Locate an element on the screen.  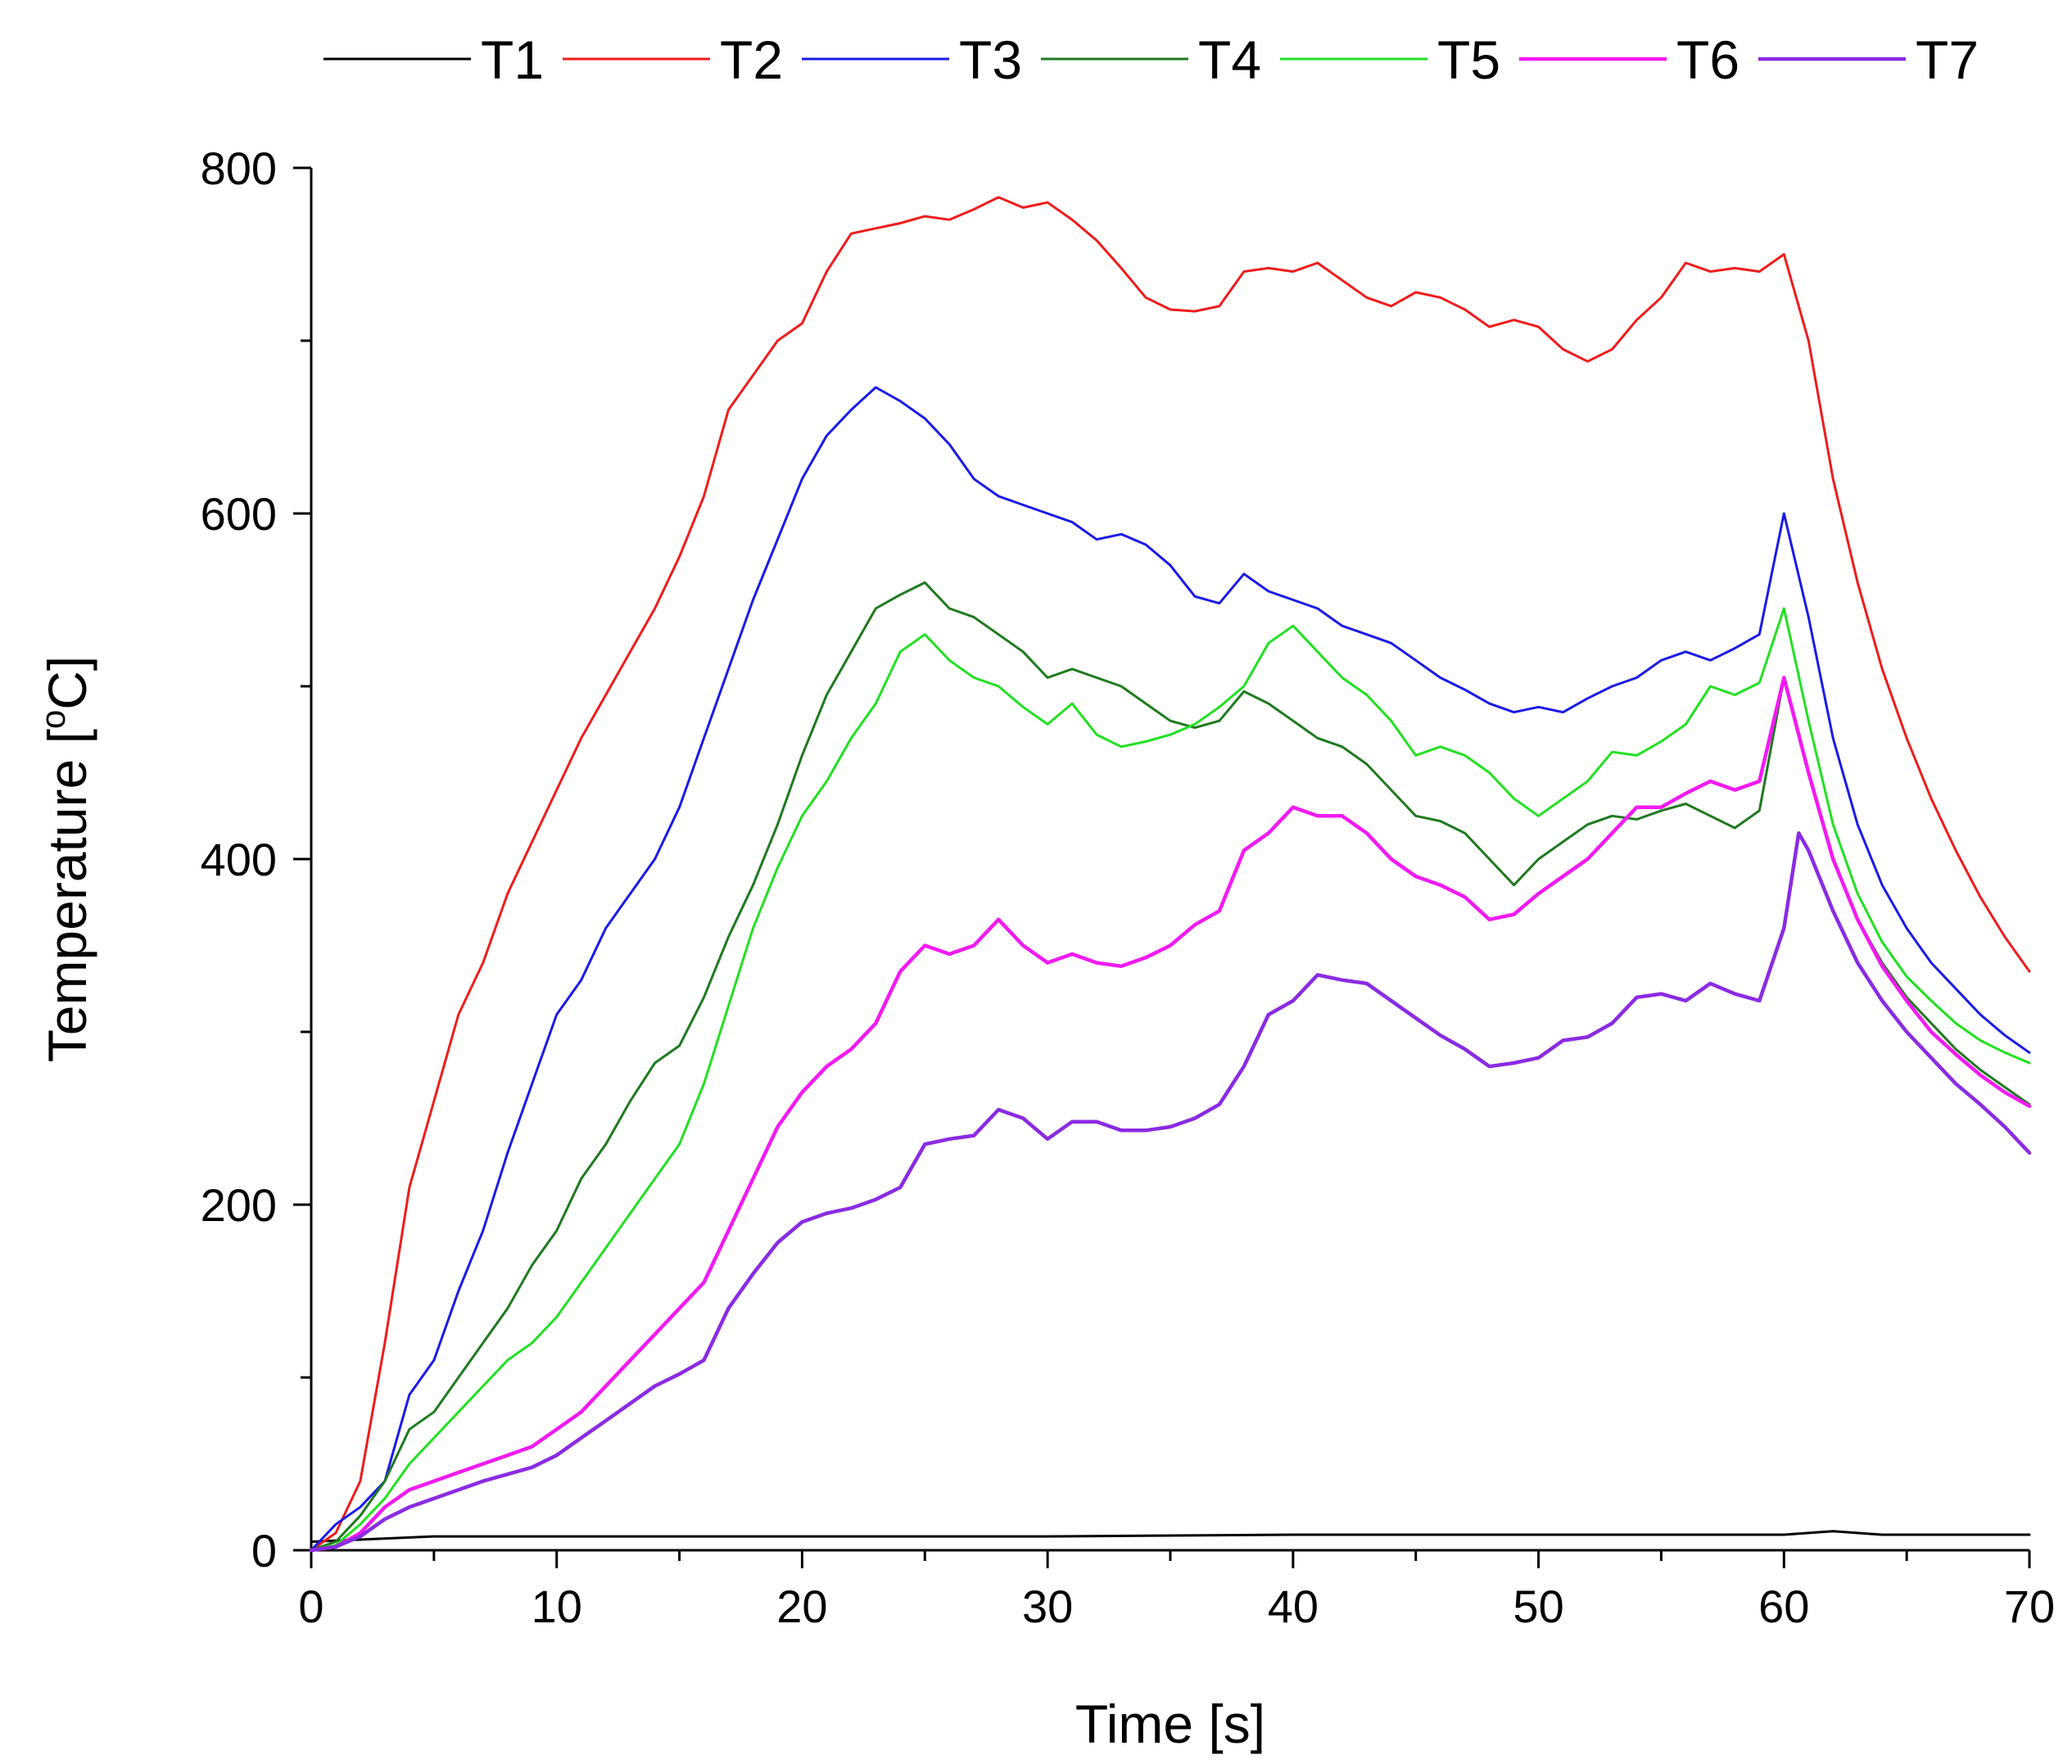
x-tick-label: 20 is located at coordinates (801, 1606).